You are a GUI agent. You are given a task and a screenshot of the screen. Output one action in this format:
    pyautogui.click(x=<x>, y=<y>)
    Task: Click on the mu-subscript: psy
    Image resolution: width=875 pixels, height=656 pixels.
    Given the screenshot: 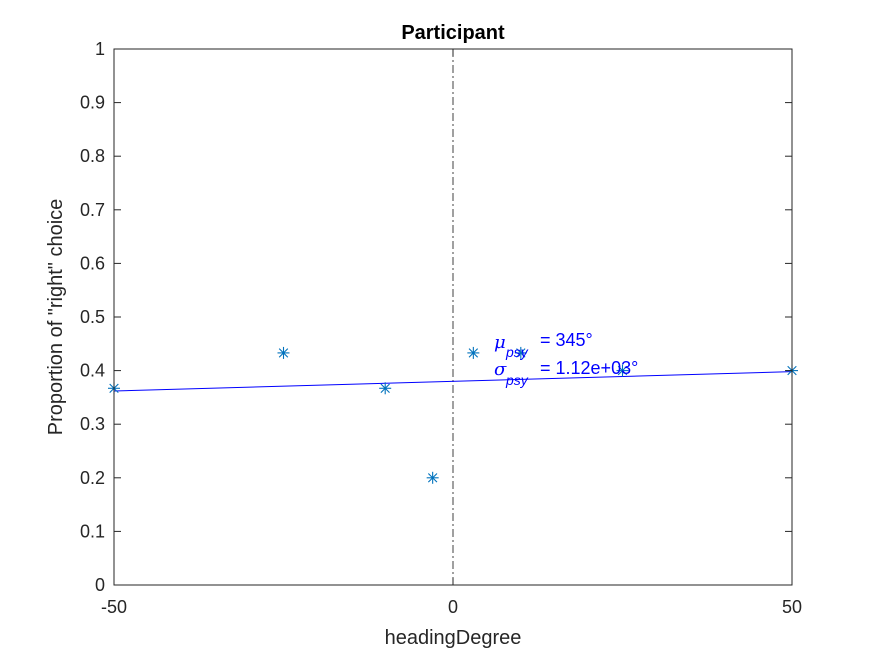 What is the action you would take?
    pyautogui.click(x=517, y=352)
    